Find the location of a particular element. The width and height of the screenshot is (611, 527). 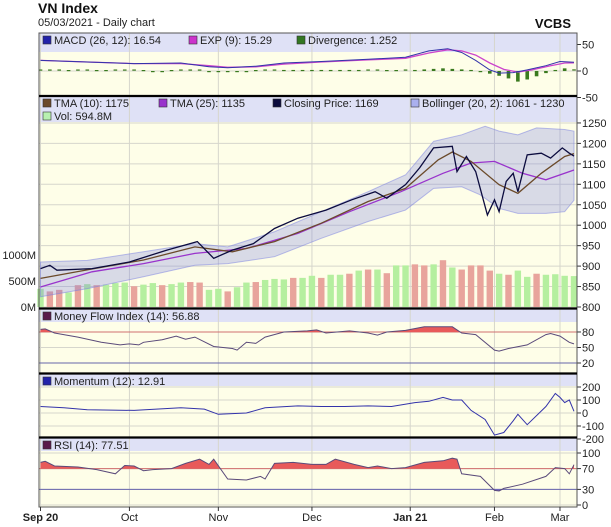

y-tick-label: 70 is located at coordinates (588, 470).